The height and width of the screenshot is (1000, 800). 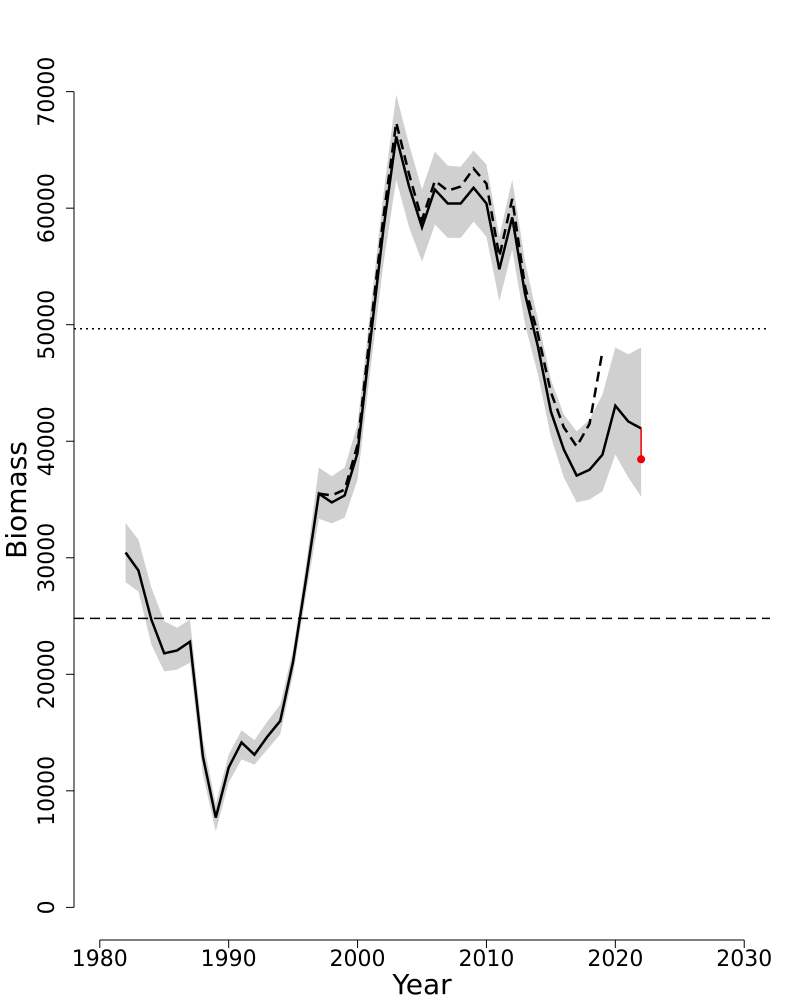 I want to click on x-tick-label: 2020, so click(x=615, y=959).